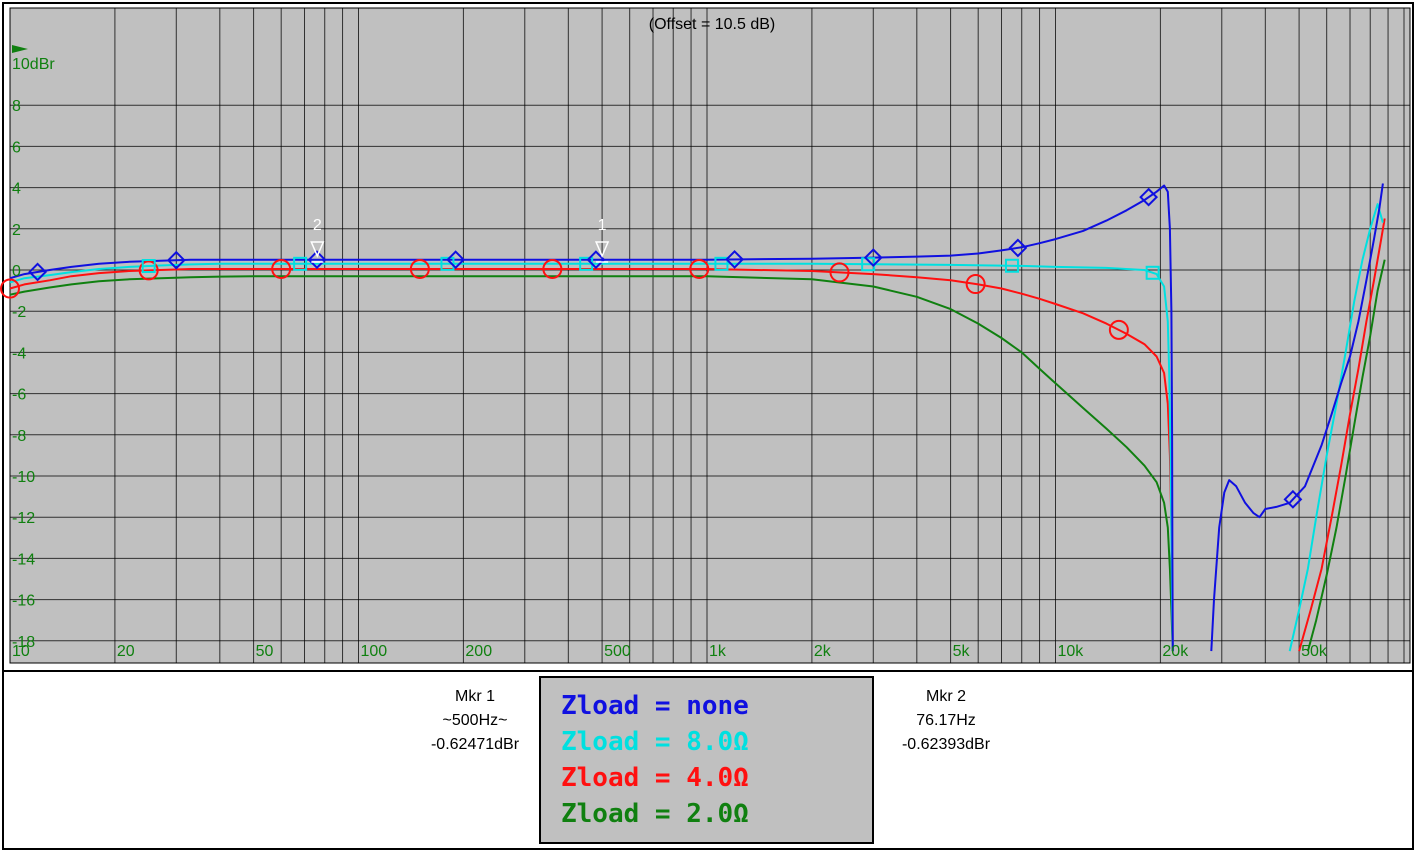 This screenshot has width=1420, height=856. Describe the element at coordinates (19, 395) in the screenshot. I see `y-tick-label: -6` at that location.